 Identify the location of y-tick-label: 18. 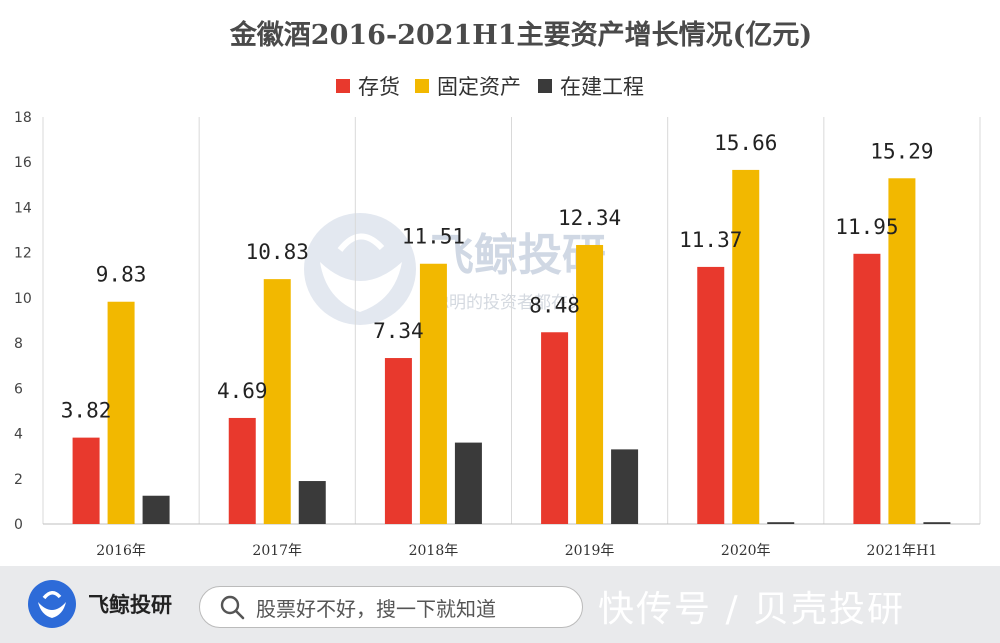
(23, 118).